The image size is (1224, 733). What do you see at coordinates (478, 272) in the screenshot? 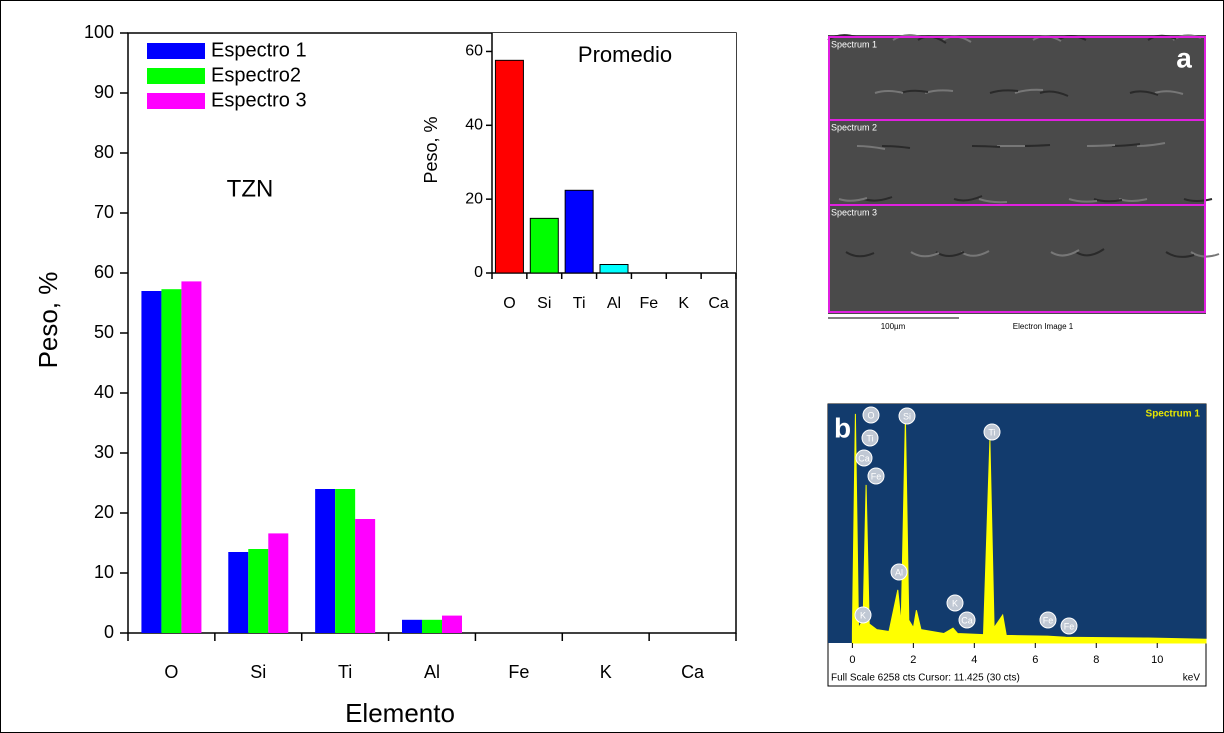
I see `y-tick-label: 0` at bounding box center [478, 272].